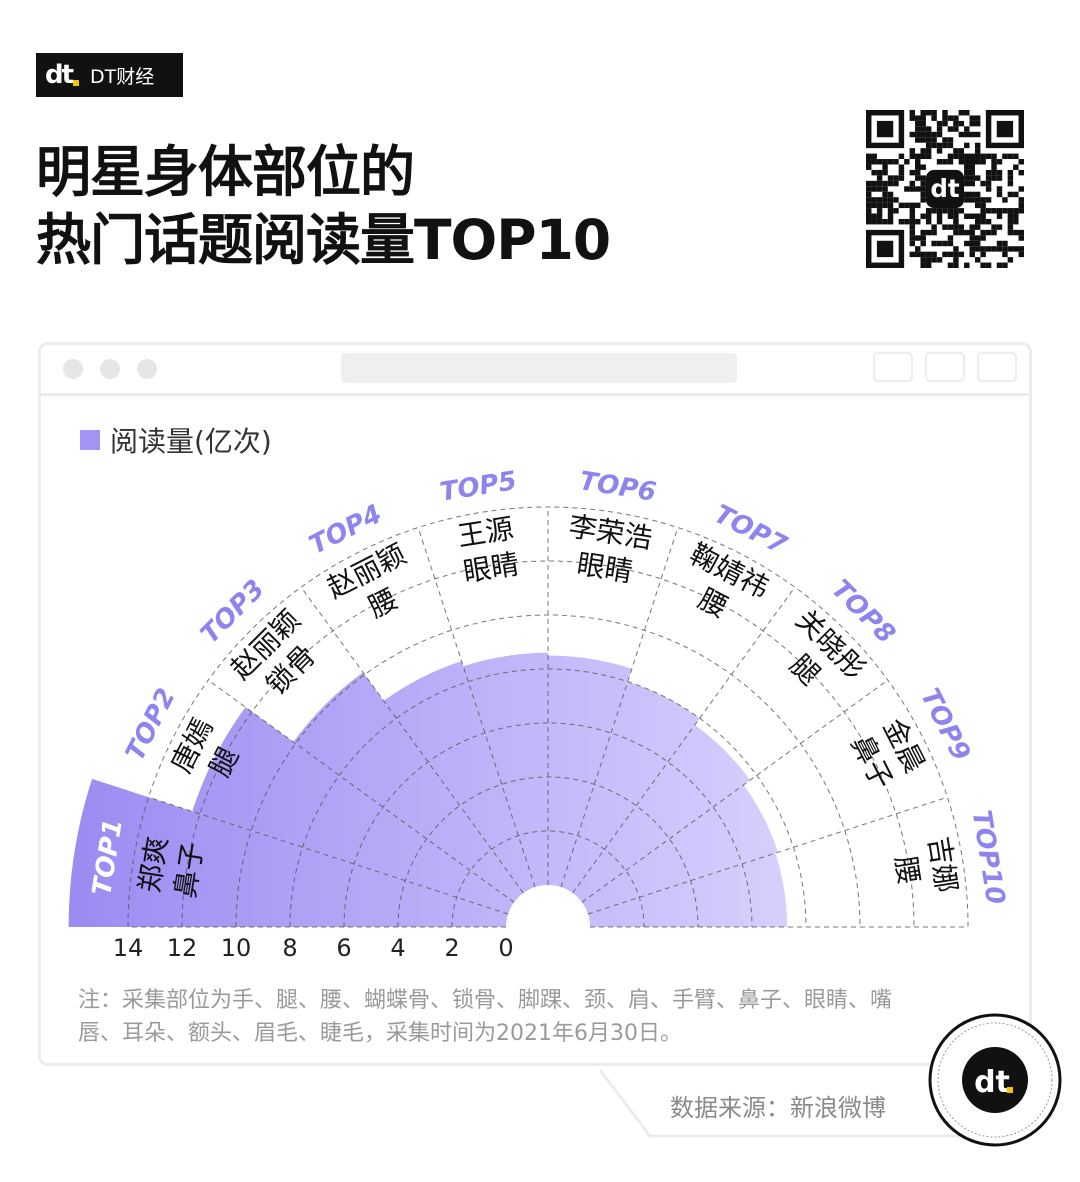 This screenshot has width=1080, height=1182. I want to click on qr-code: dt, so click(945, 189).